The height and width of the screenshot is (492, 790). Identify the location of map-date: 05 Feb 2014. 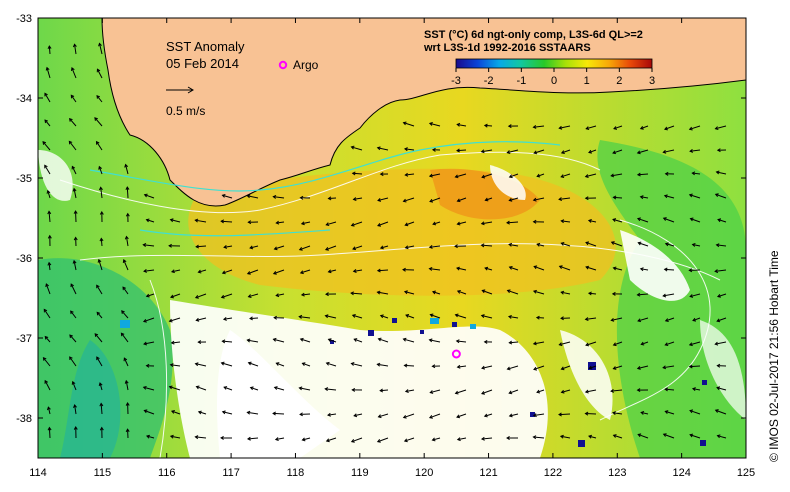
(202, 63).